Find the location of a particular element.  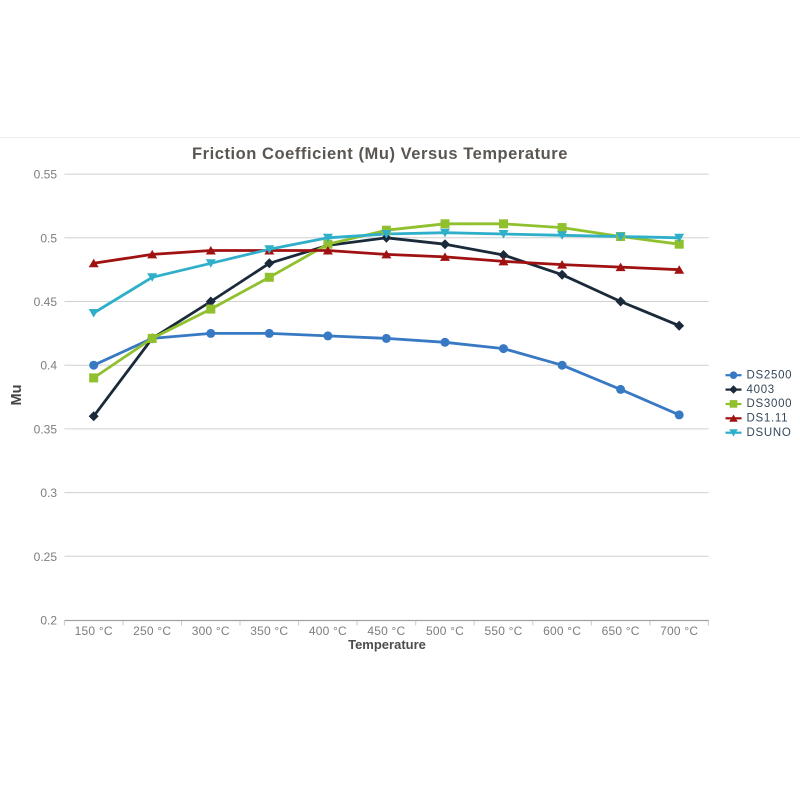

svg-text: 150 °C is located at coordinates (94, 631).